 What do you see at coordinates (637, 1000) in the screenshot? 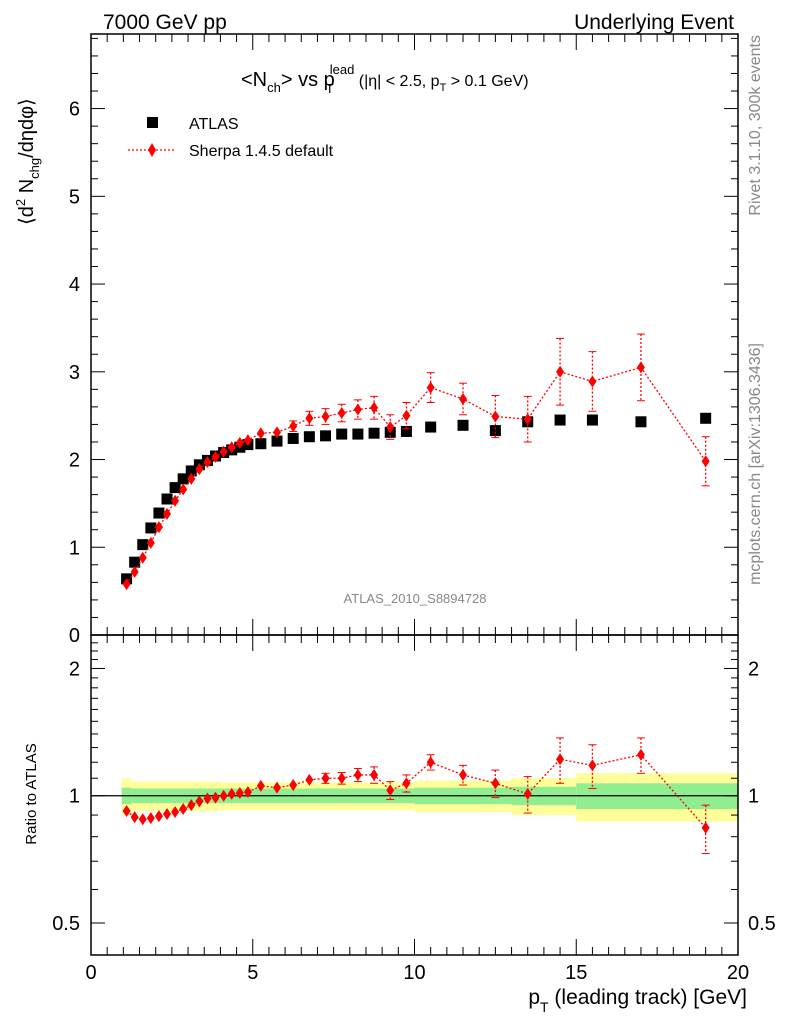
I see `x-axis-label: pT (leading track) [GeV]` at bounding box center [637, 1000].